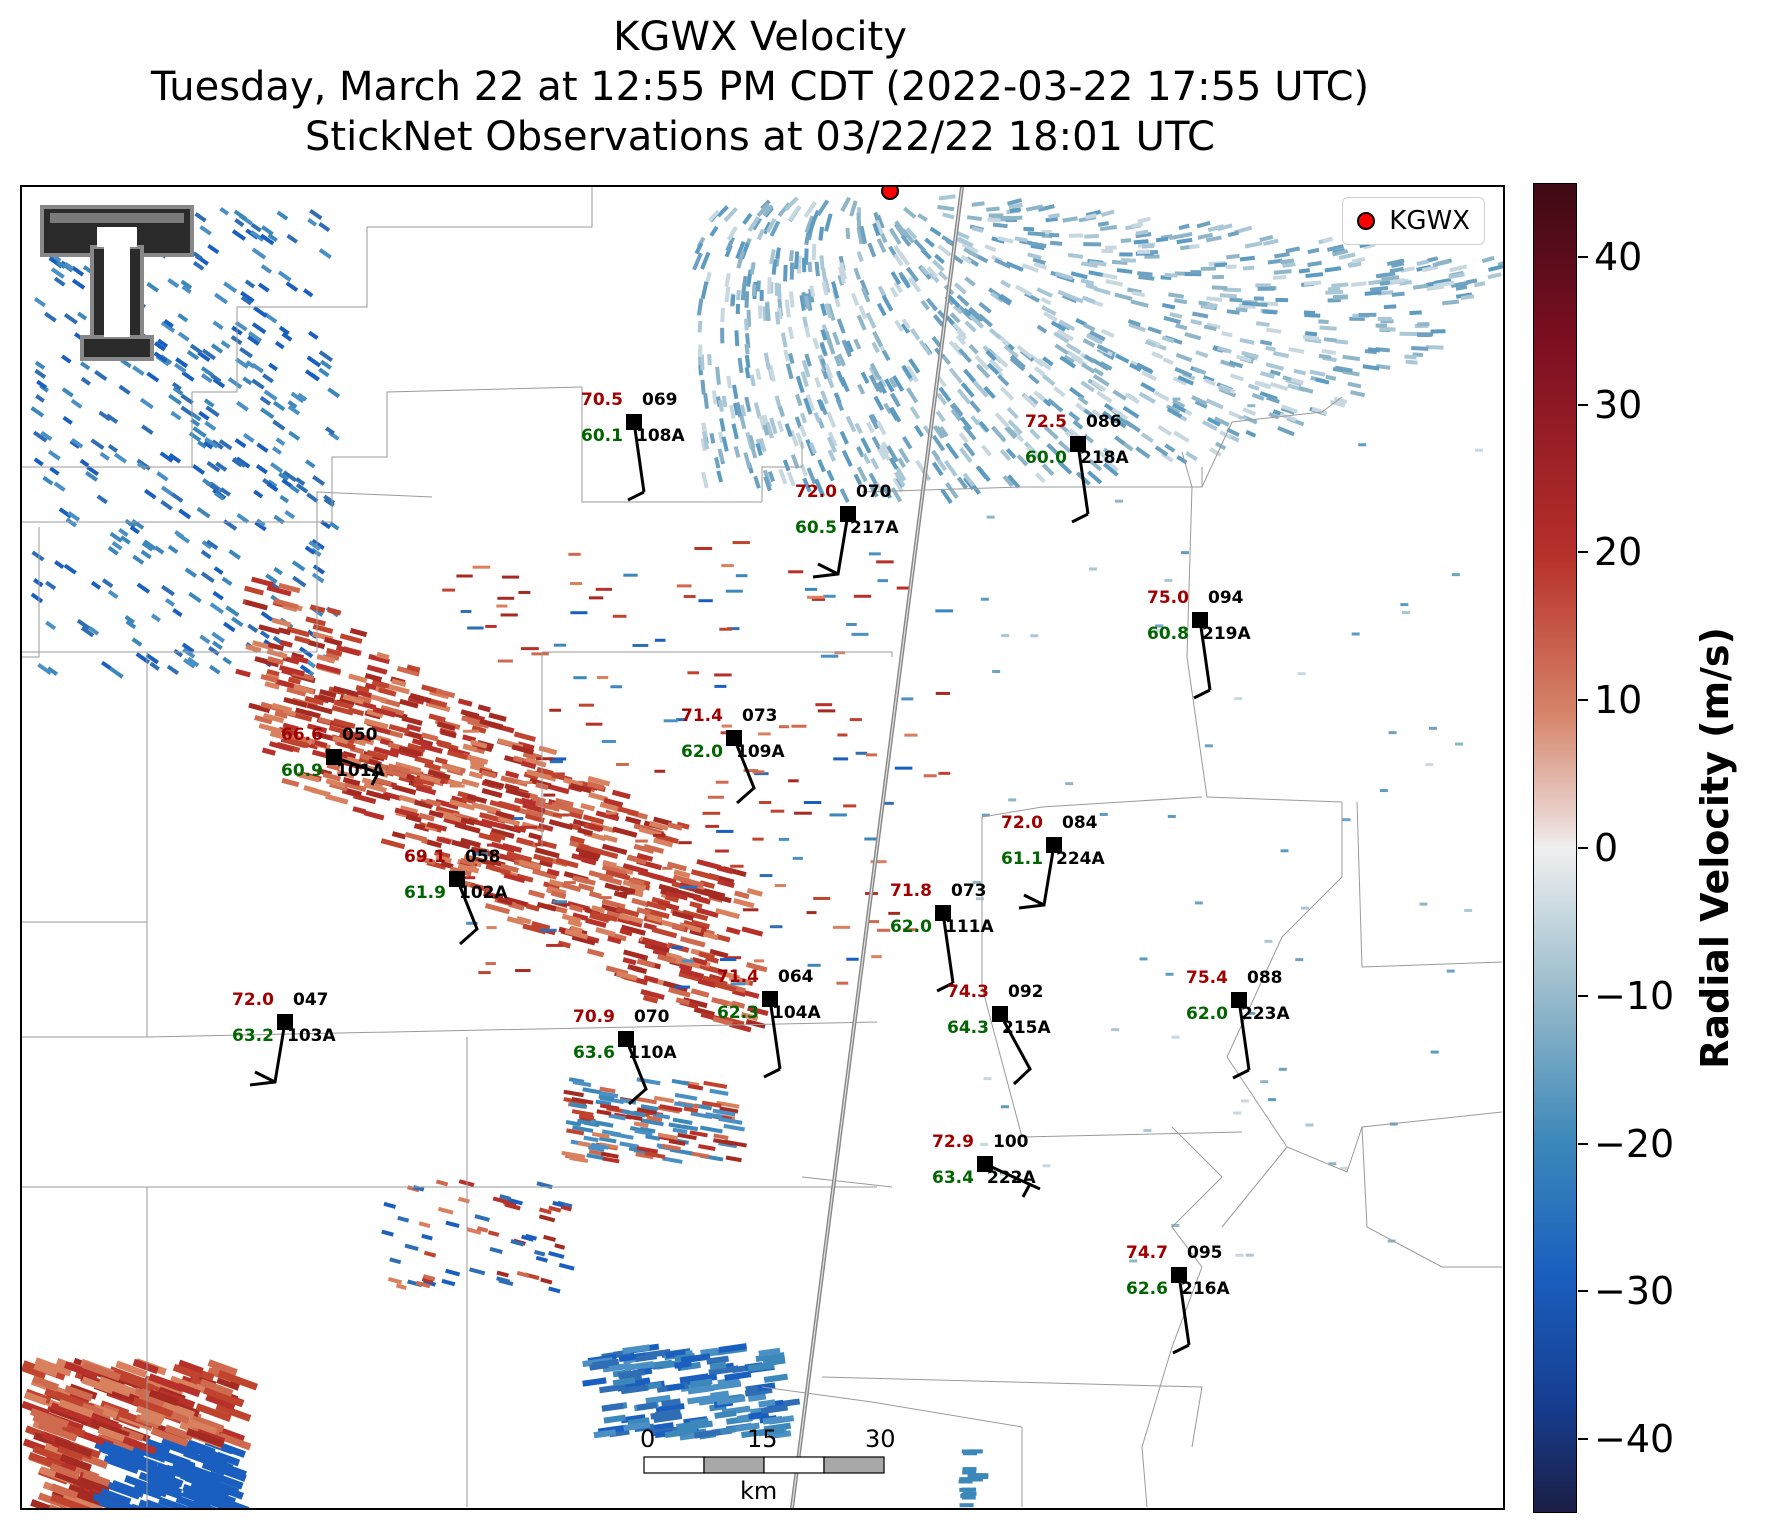  Describe the element at coordinates (302, 771) in the screenshot. I see `station-dewpoint: 60.9` at that location.